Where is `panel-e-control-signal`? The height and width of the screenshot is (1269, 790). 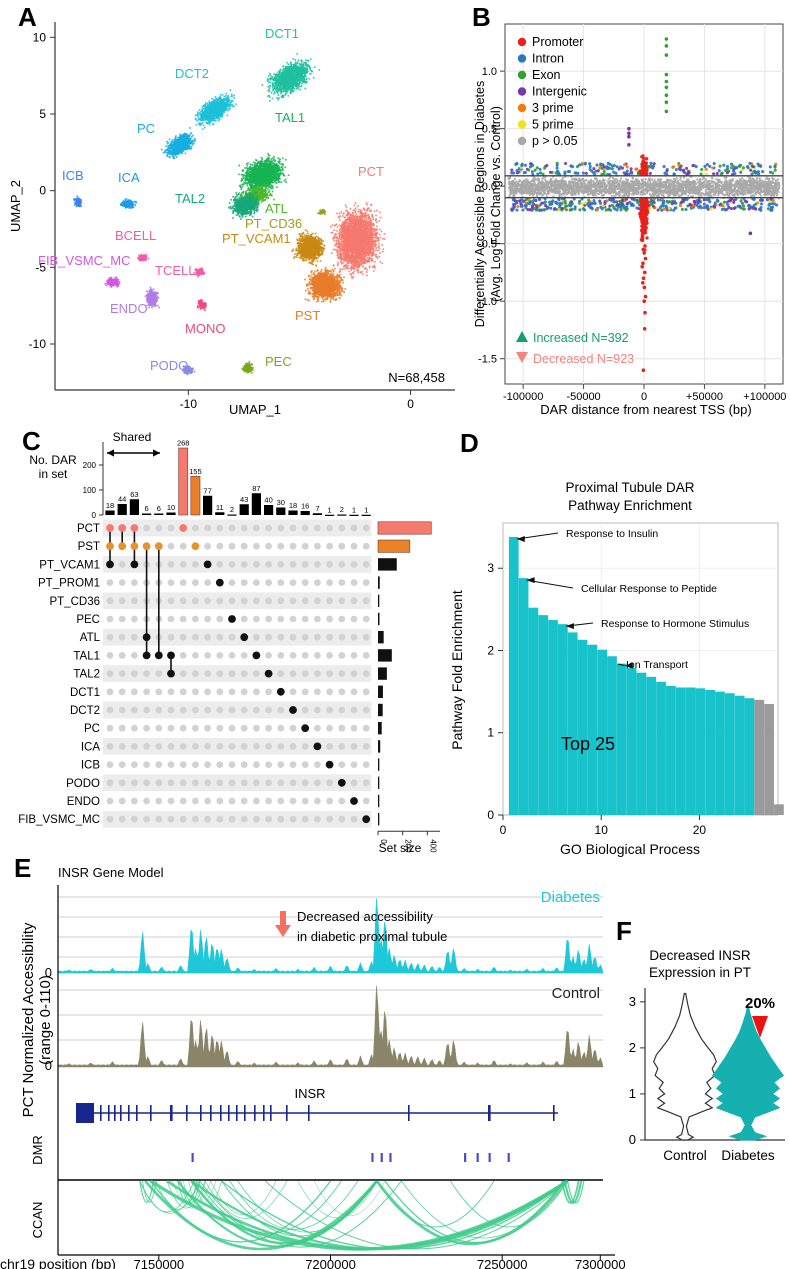
panel-e-control-signal is located at coordinates (330, 1026).